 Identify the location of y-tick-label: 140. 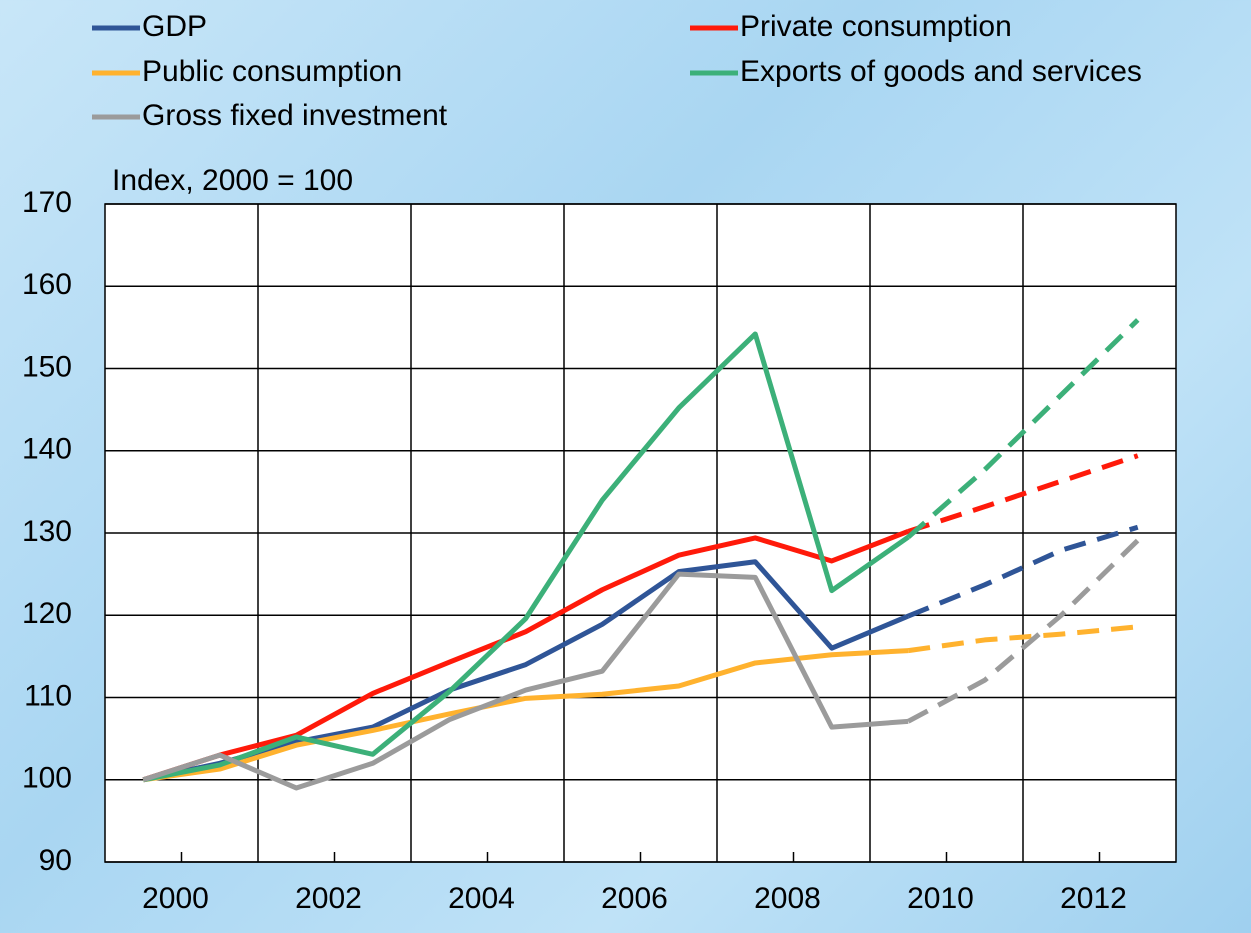
(47, 449).